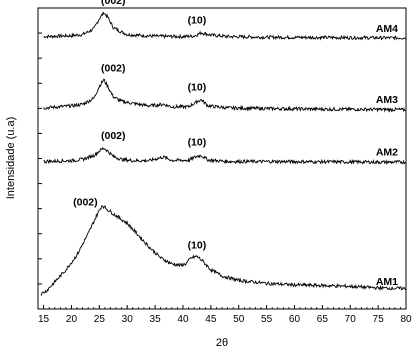 The width and height of the screenshot is (413, 352). Describe the element at coordinates (406, 319) in the screenshot. I see `x-tick-label-80: 80` at that location.